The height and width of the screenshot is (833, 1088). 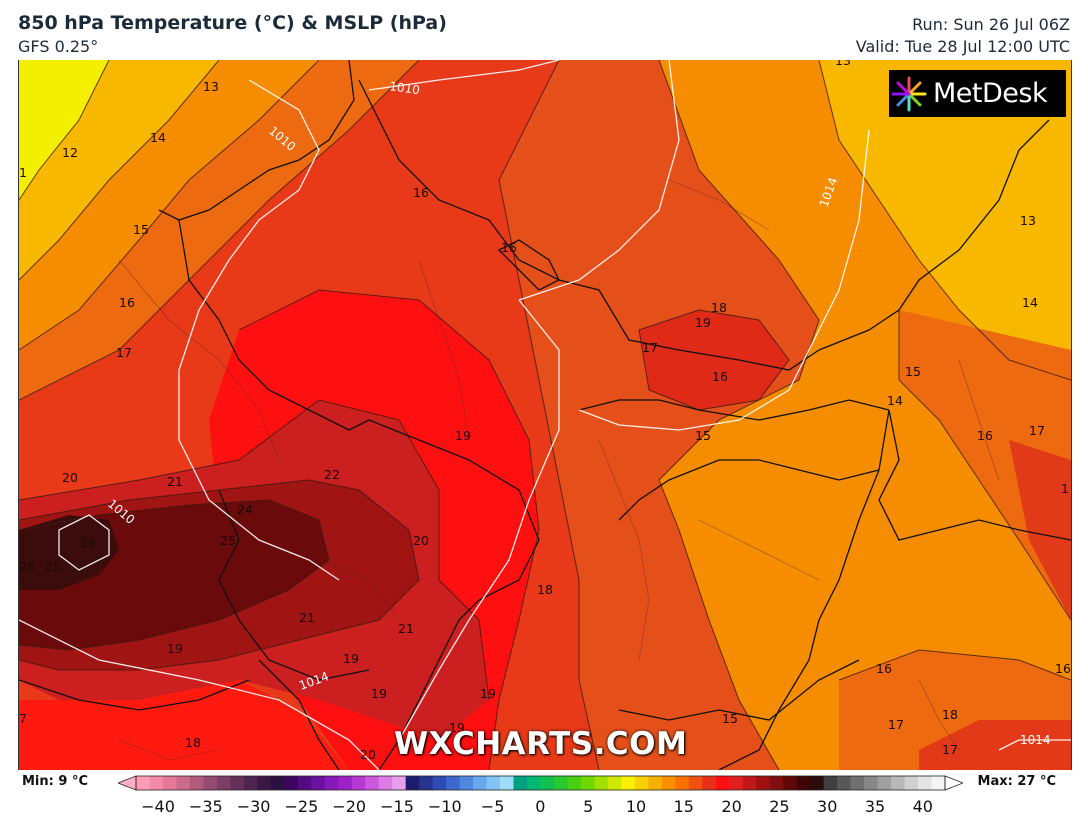 What do you see at coordinates (827, 806) in the screenshot?
I see `color-scale-tick-label: 30` at bounding box center [827, 806].